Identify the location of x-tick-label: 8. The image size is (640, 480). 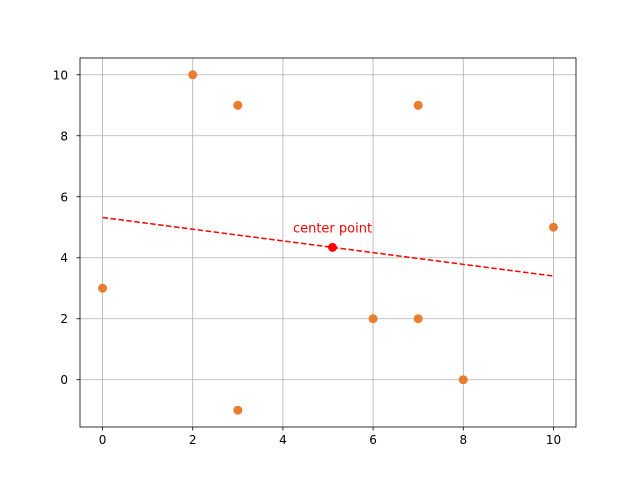
(463, 440).